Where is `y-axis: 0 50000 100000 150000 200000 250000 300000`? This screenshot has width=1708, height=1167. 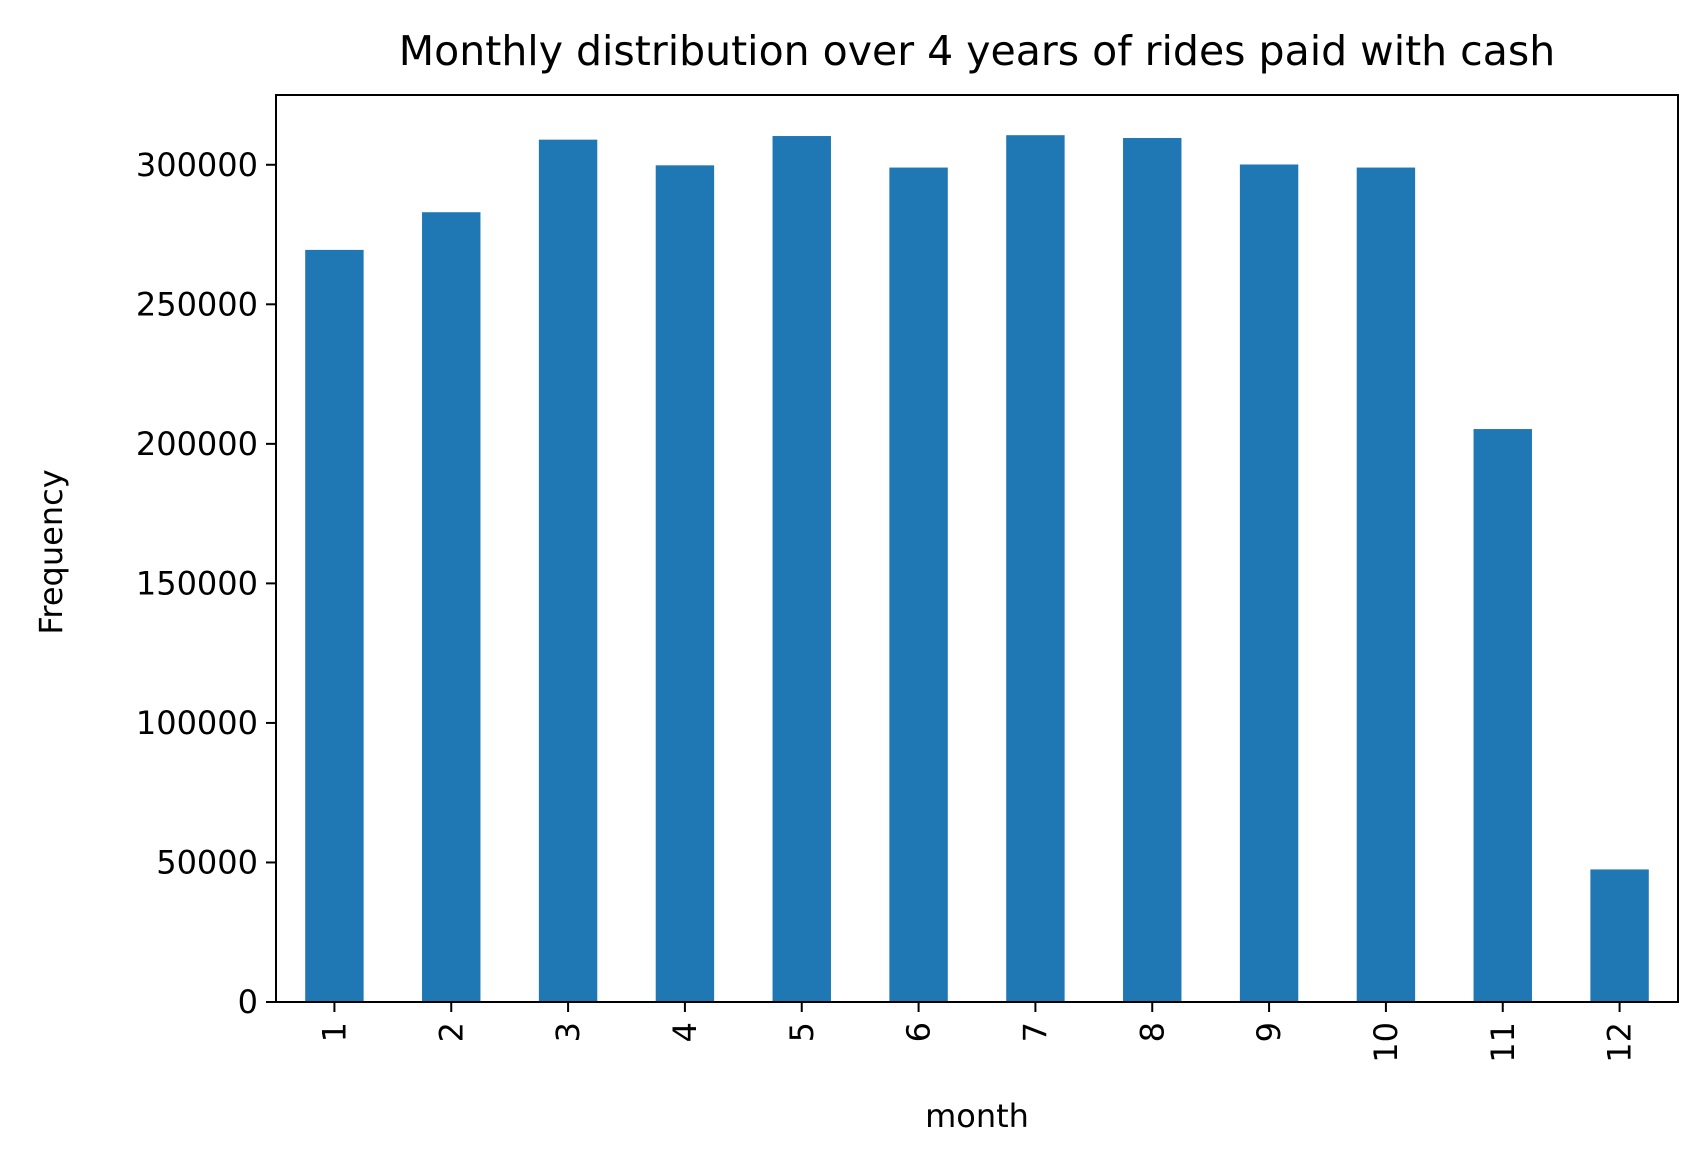 y-axis: 0 50000 100000 150000 200000 250000 300000 is located at coordinates (206, 583).